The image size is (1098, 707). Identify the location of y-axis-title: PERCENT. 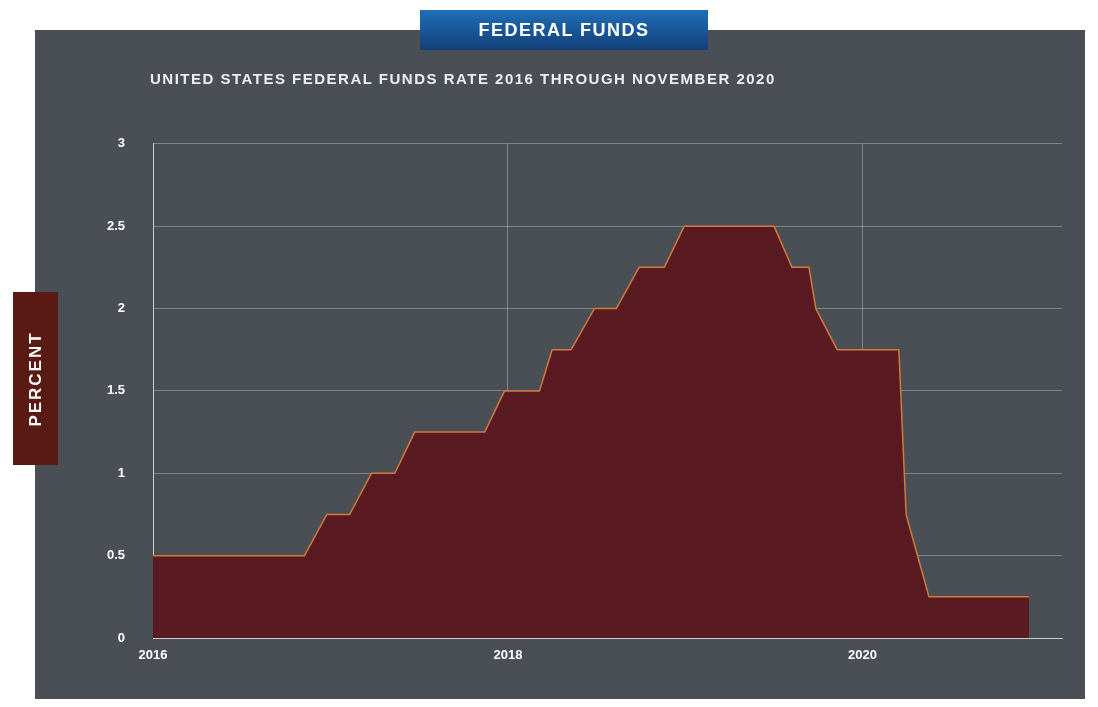
(35, 378).